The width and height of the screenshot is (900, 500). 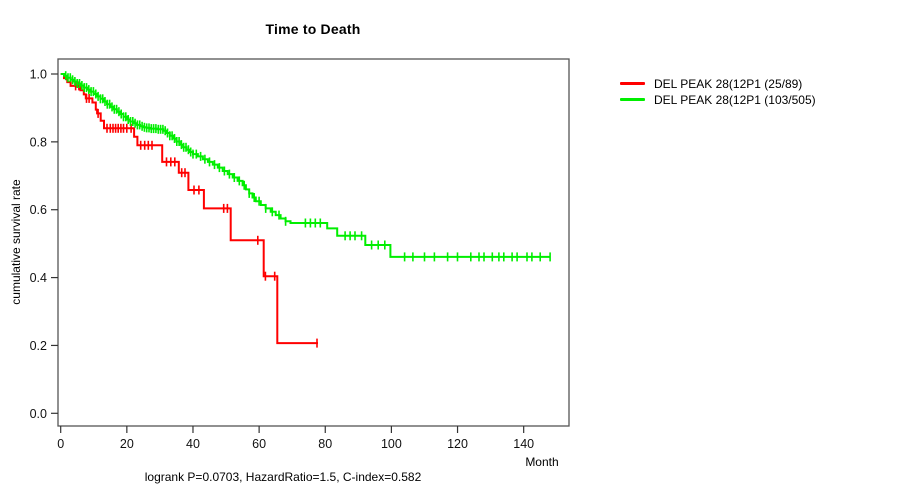 I want to click on legend-item-group2: DEL PEAK 28(12P1 (103/505), so click(x=718, y=99).